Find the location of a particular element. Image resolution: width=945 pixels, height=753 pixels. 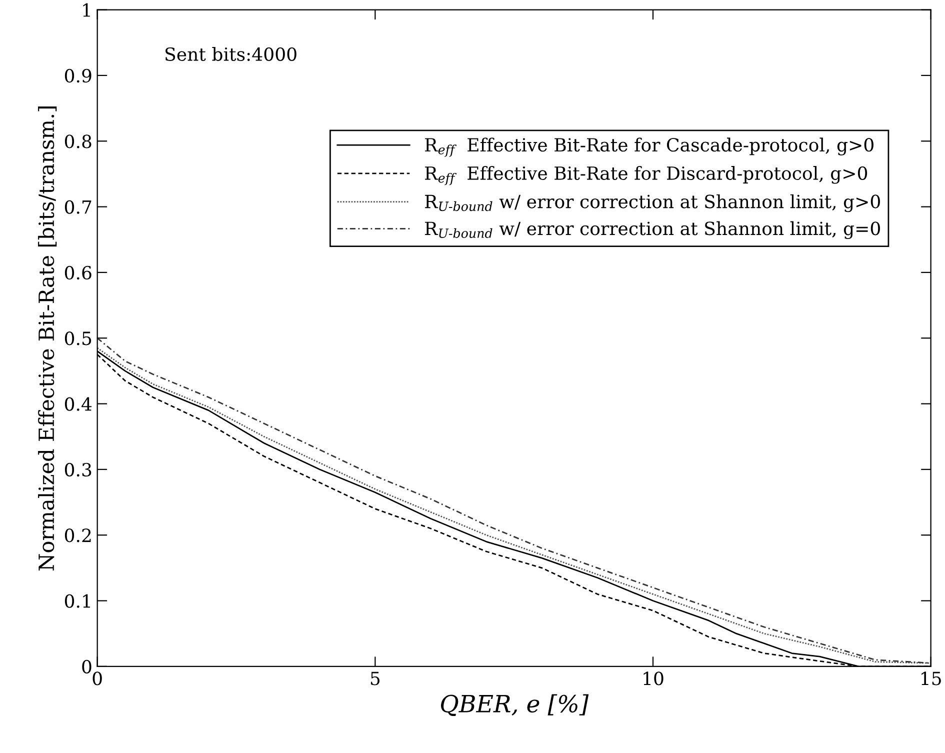

y-tick-label: 0.9 is located at coordinates (78, 75).